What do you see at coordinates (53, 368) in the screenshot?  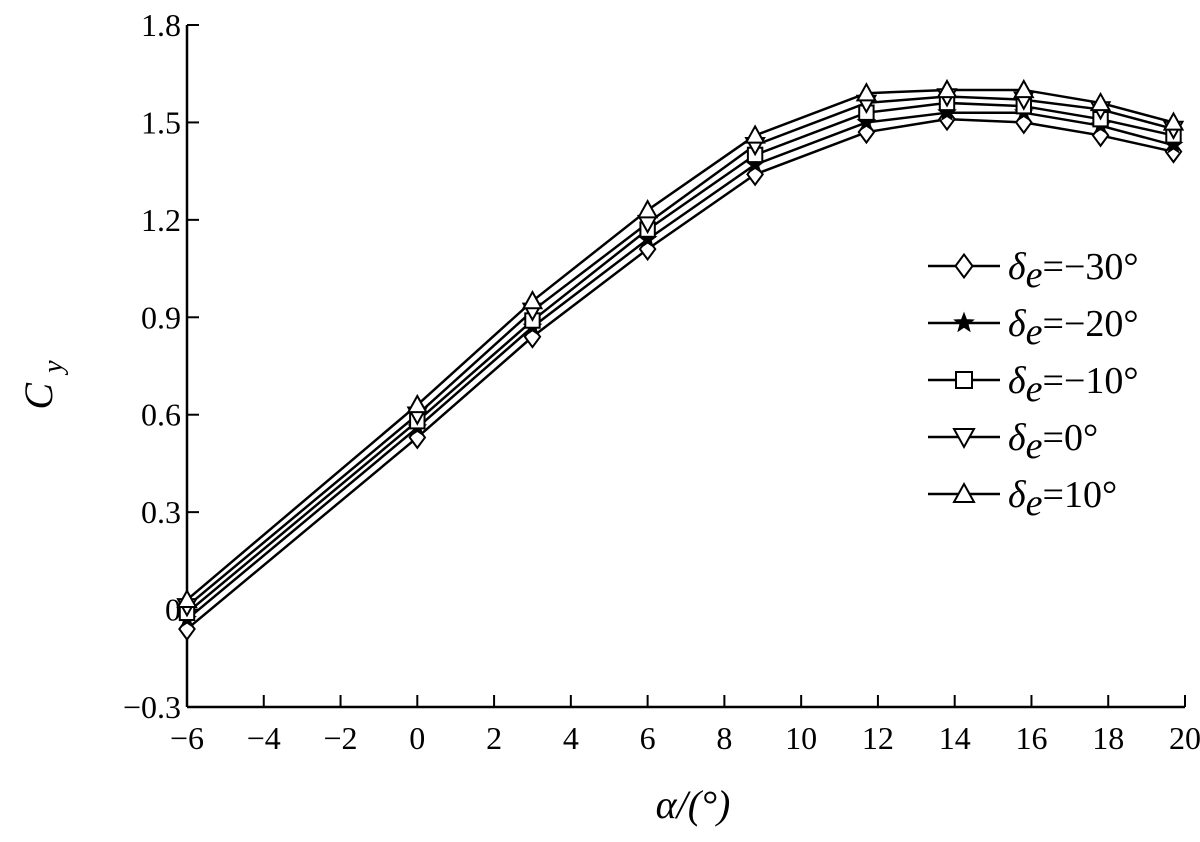 I see `y-axis-title-sub: y` at bounding box center [53, 368].